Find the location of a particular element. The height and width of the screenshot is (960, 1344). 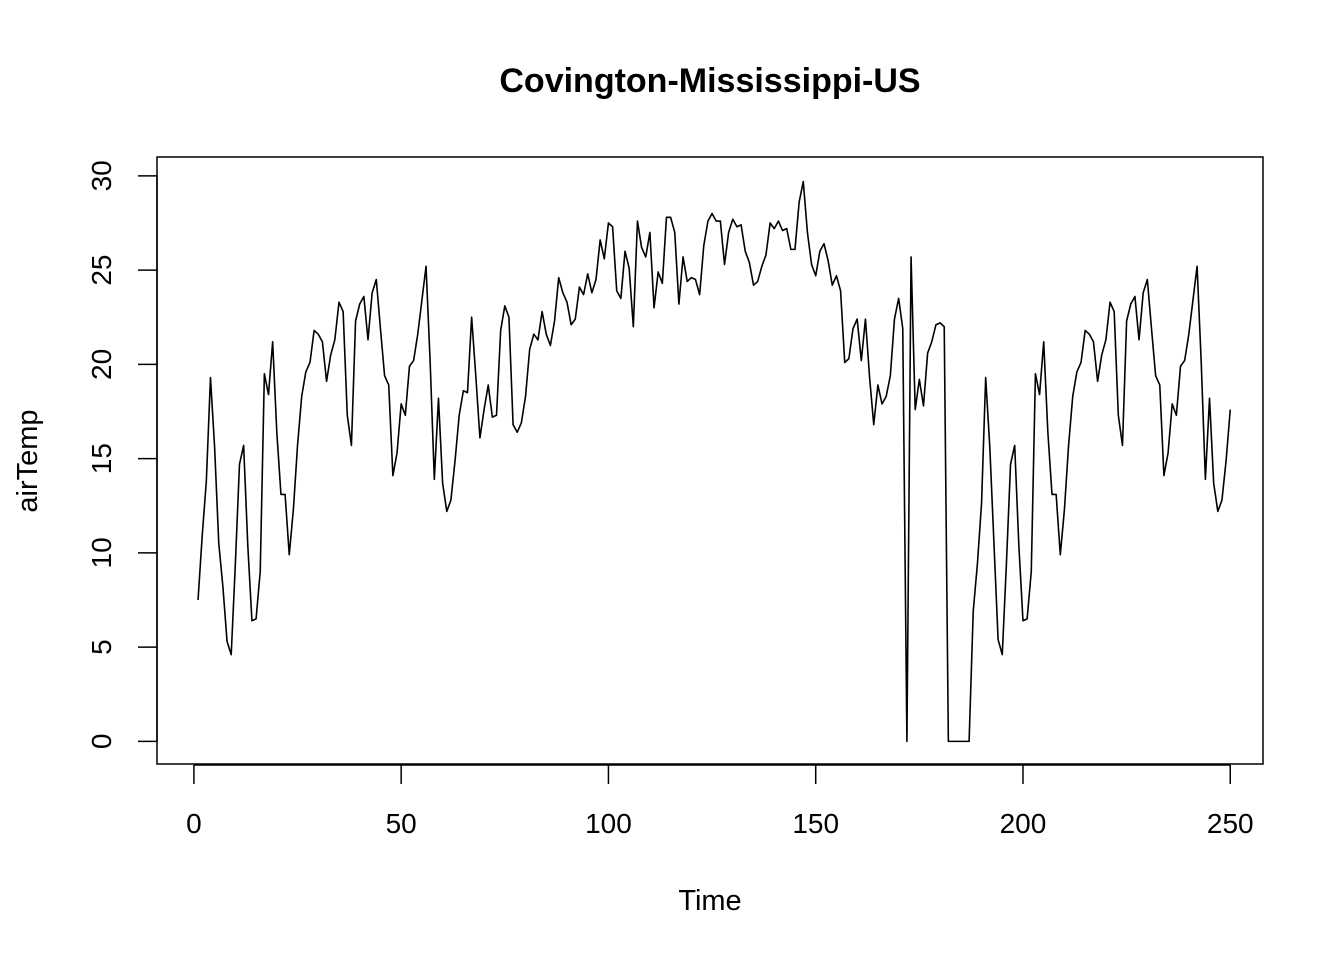

x-tick-label: 150 is located at coordinates (815, 823).